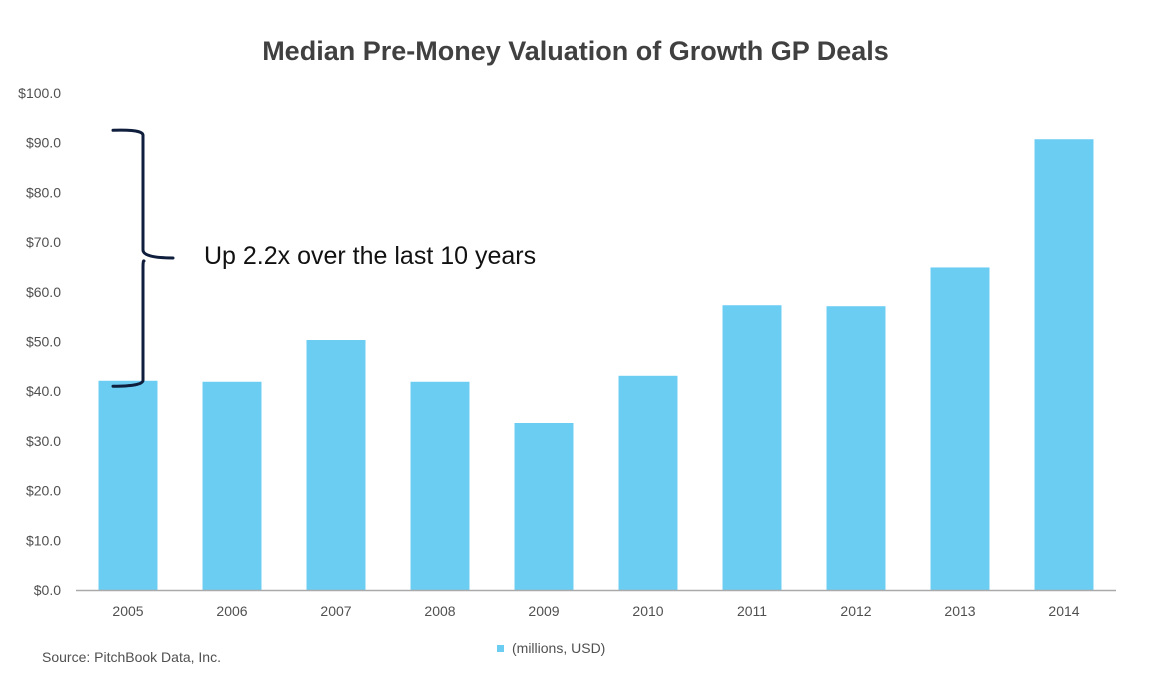 The width and height of the screenshot is (1151, 685). I want to click on y-tick-label: $10.0, so click(43, 540).